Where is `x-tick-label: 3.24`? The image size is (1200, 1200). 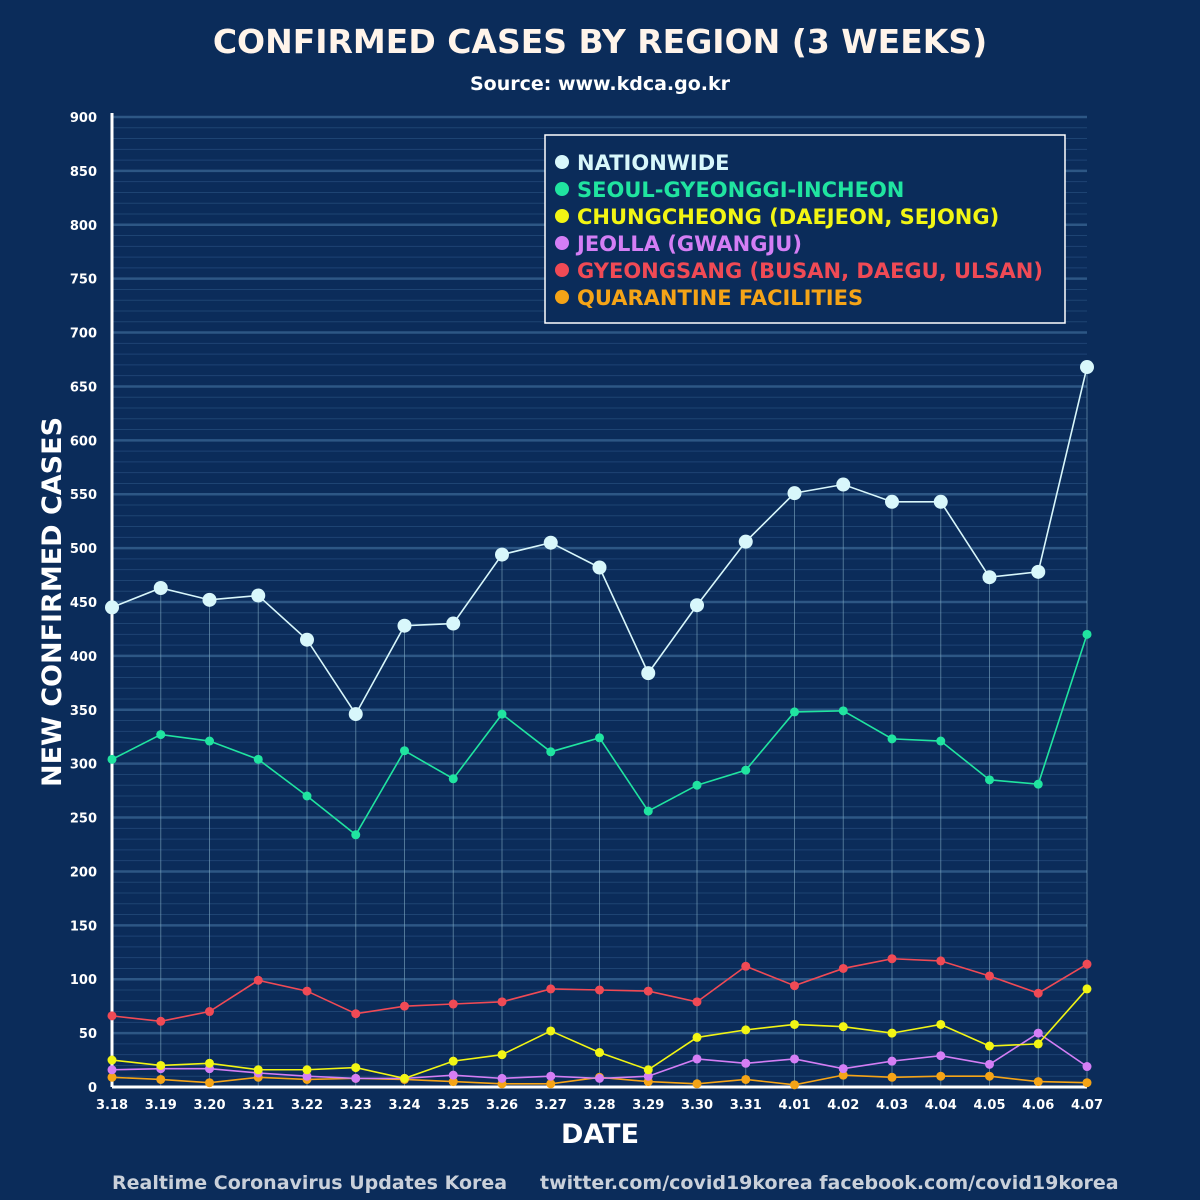 x-tick-label: 3.24 is located at coordinates (404, 1105).